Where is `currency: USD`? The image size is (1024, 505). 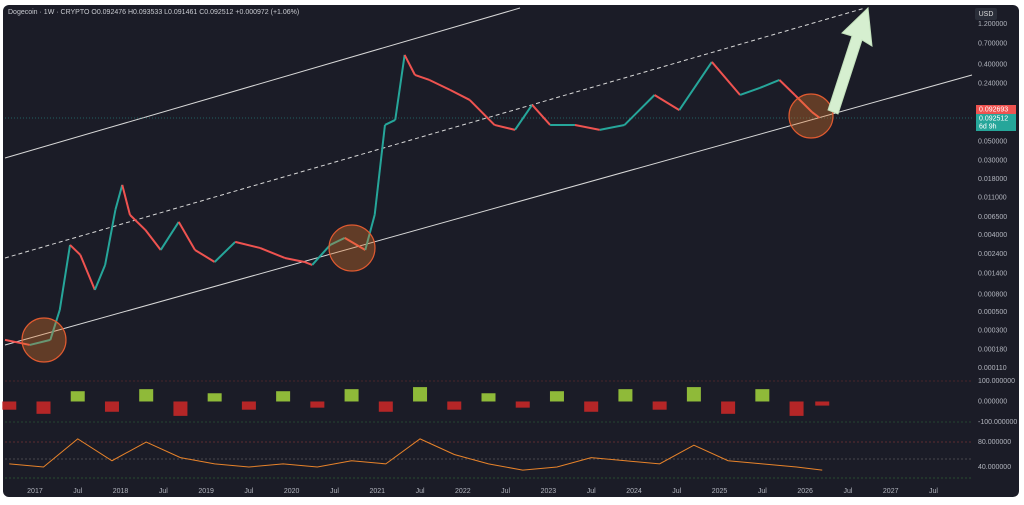 currency: USD is located at coordinates (986, 14).